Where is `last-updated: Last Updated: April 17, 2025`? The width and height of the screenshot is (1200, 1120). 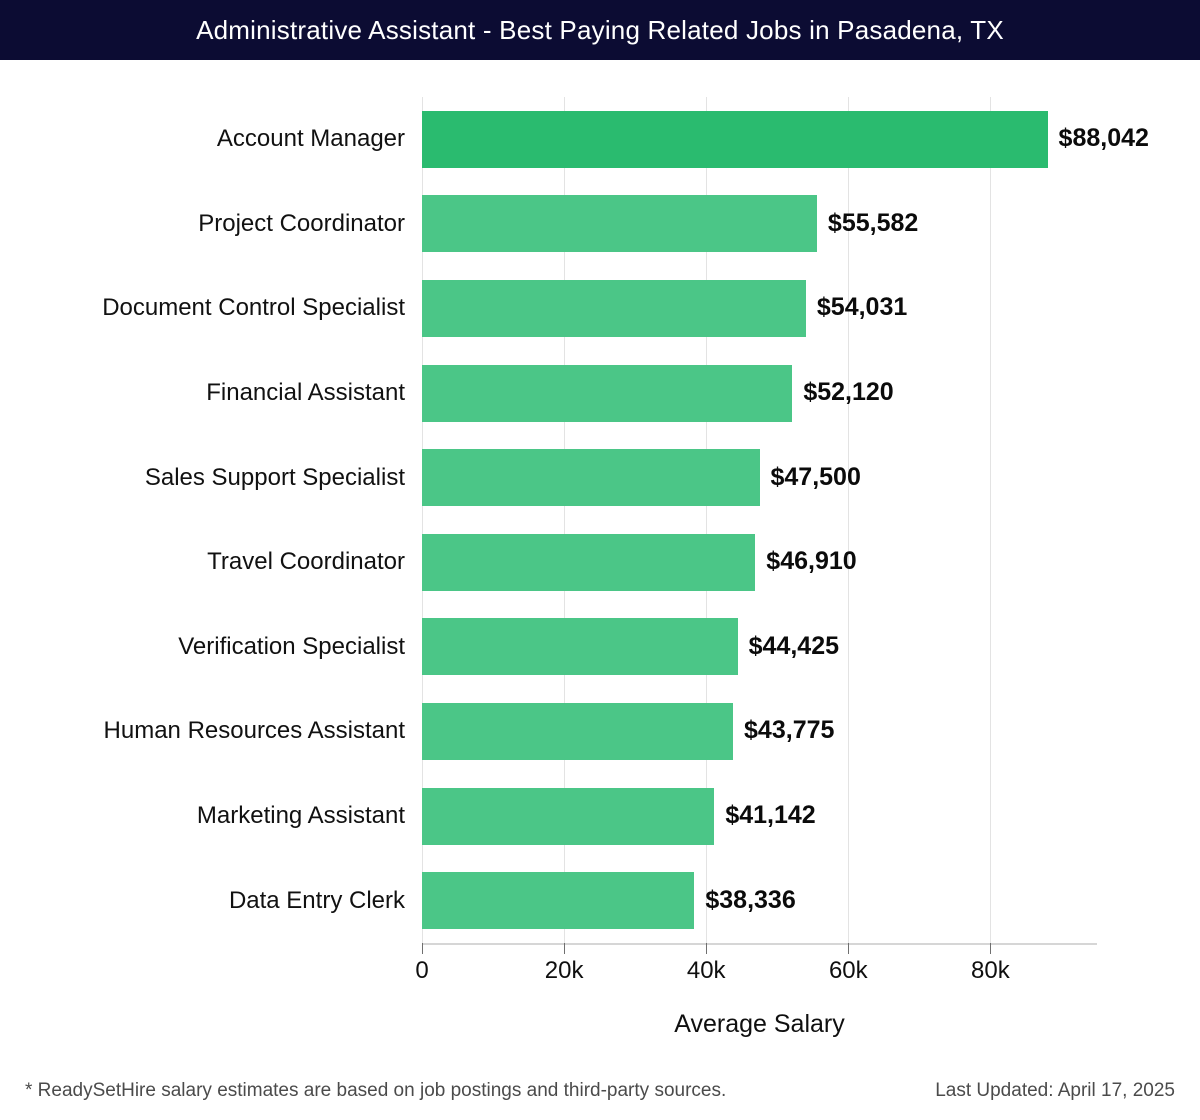
last-updated: Last Updated: April 17, 2025 is located at coordinates (1055, 1090).